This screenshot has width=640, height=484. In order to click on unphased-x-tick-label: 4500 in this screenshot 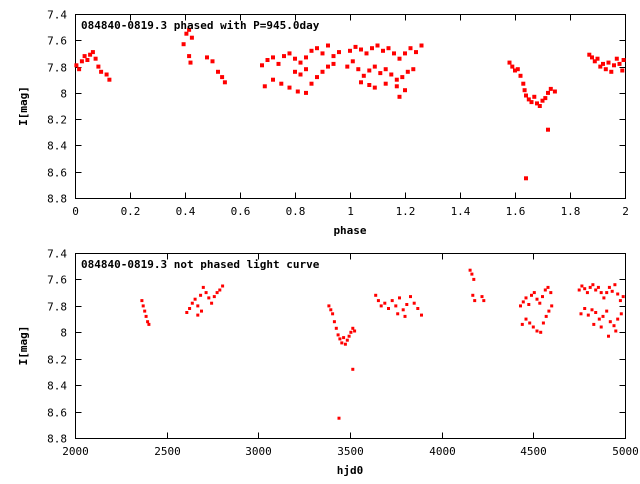, I will do `click(533, 451)`.